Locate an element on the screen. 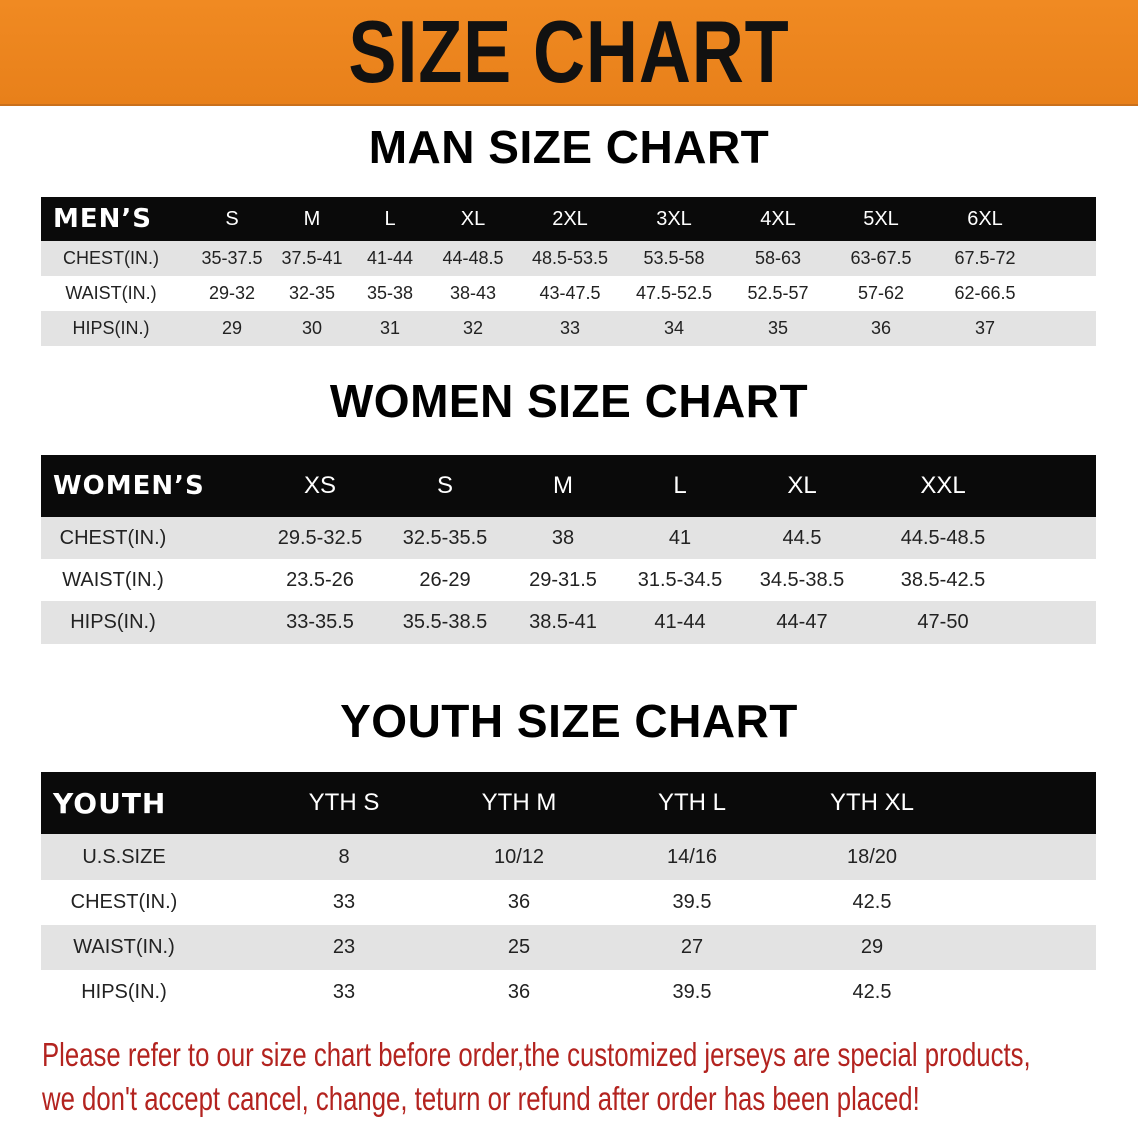 This screenshot has height=1132, width=1138. table-cell: 38-43 is located at coordinates (473, 293).